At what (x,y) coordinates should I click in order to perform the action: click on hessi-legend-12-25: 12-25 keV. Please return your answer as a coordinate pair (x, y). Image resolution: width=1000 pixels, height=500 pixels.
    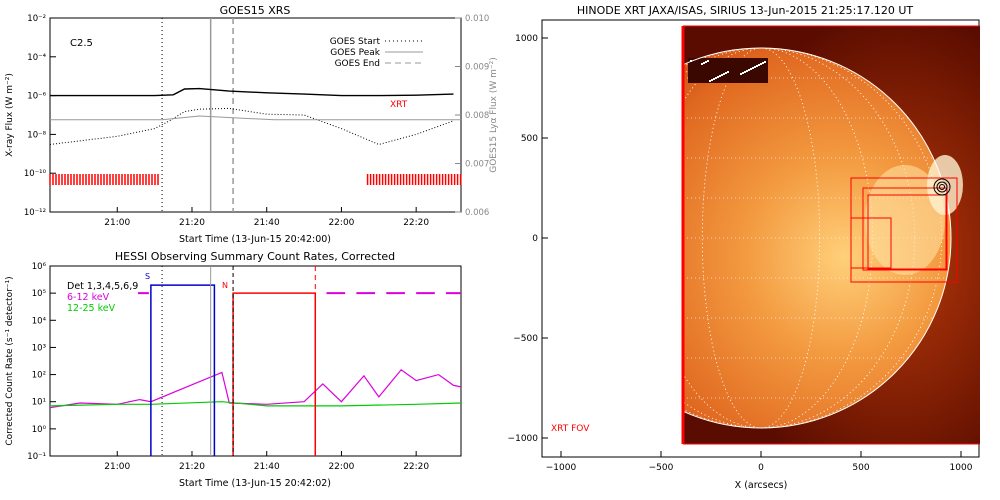
    Looking at the image, I should click on (91, 308).